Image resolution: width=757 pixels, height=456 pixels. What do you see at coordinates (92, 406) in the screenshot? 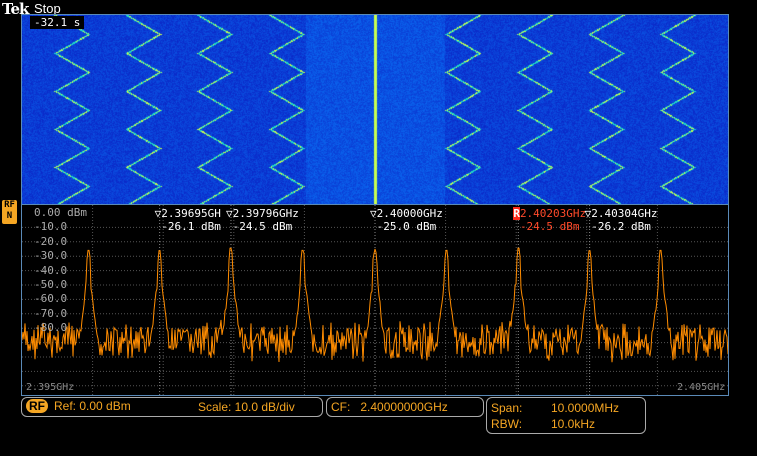
I see `ref-level: Ref: 0.00 dBm` at bounding box center [92, 406].